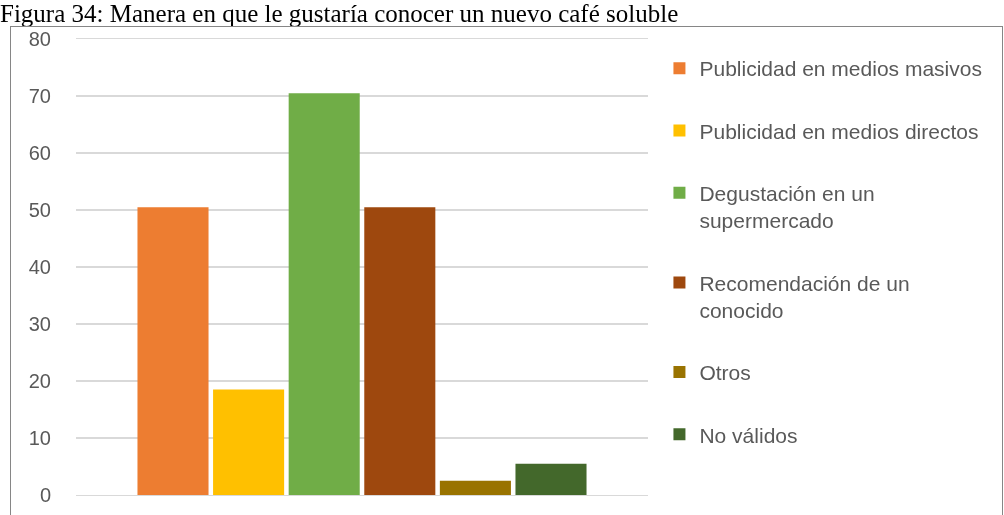 The image size is (1004, 515). I want to click on legend-label: No válidos, so click(748, 435).